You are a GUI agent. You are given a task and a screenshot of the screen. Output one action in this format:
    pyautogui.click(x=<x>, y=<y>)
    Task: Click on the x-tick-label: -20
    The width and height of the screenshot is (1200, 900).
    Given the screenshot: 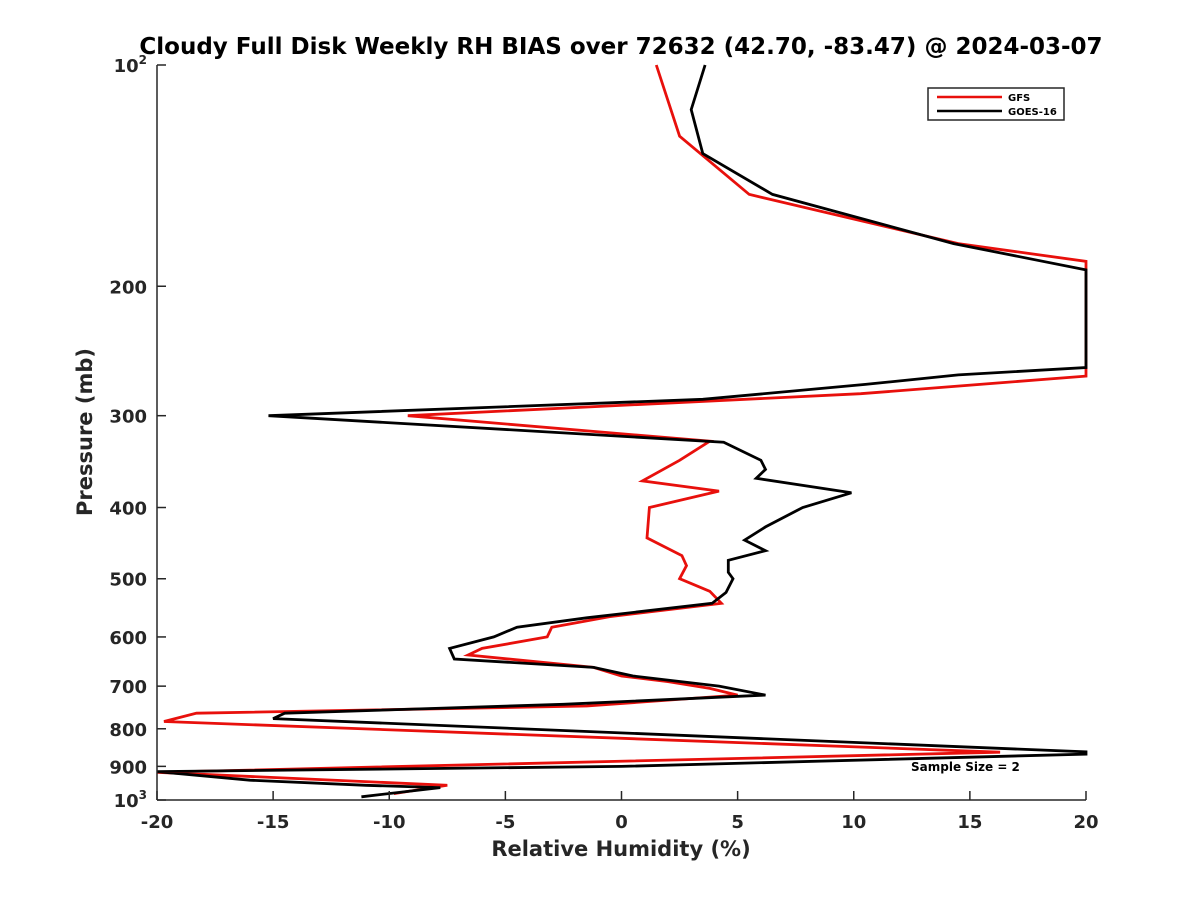 What is the action you would take?
    pyautogui.click(x=157, y=822)
    